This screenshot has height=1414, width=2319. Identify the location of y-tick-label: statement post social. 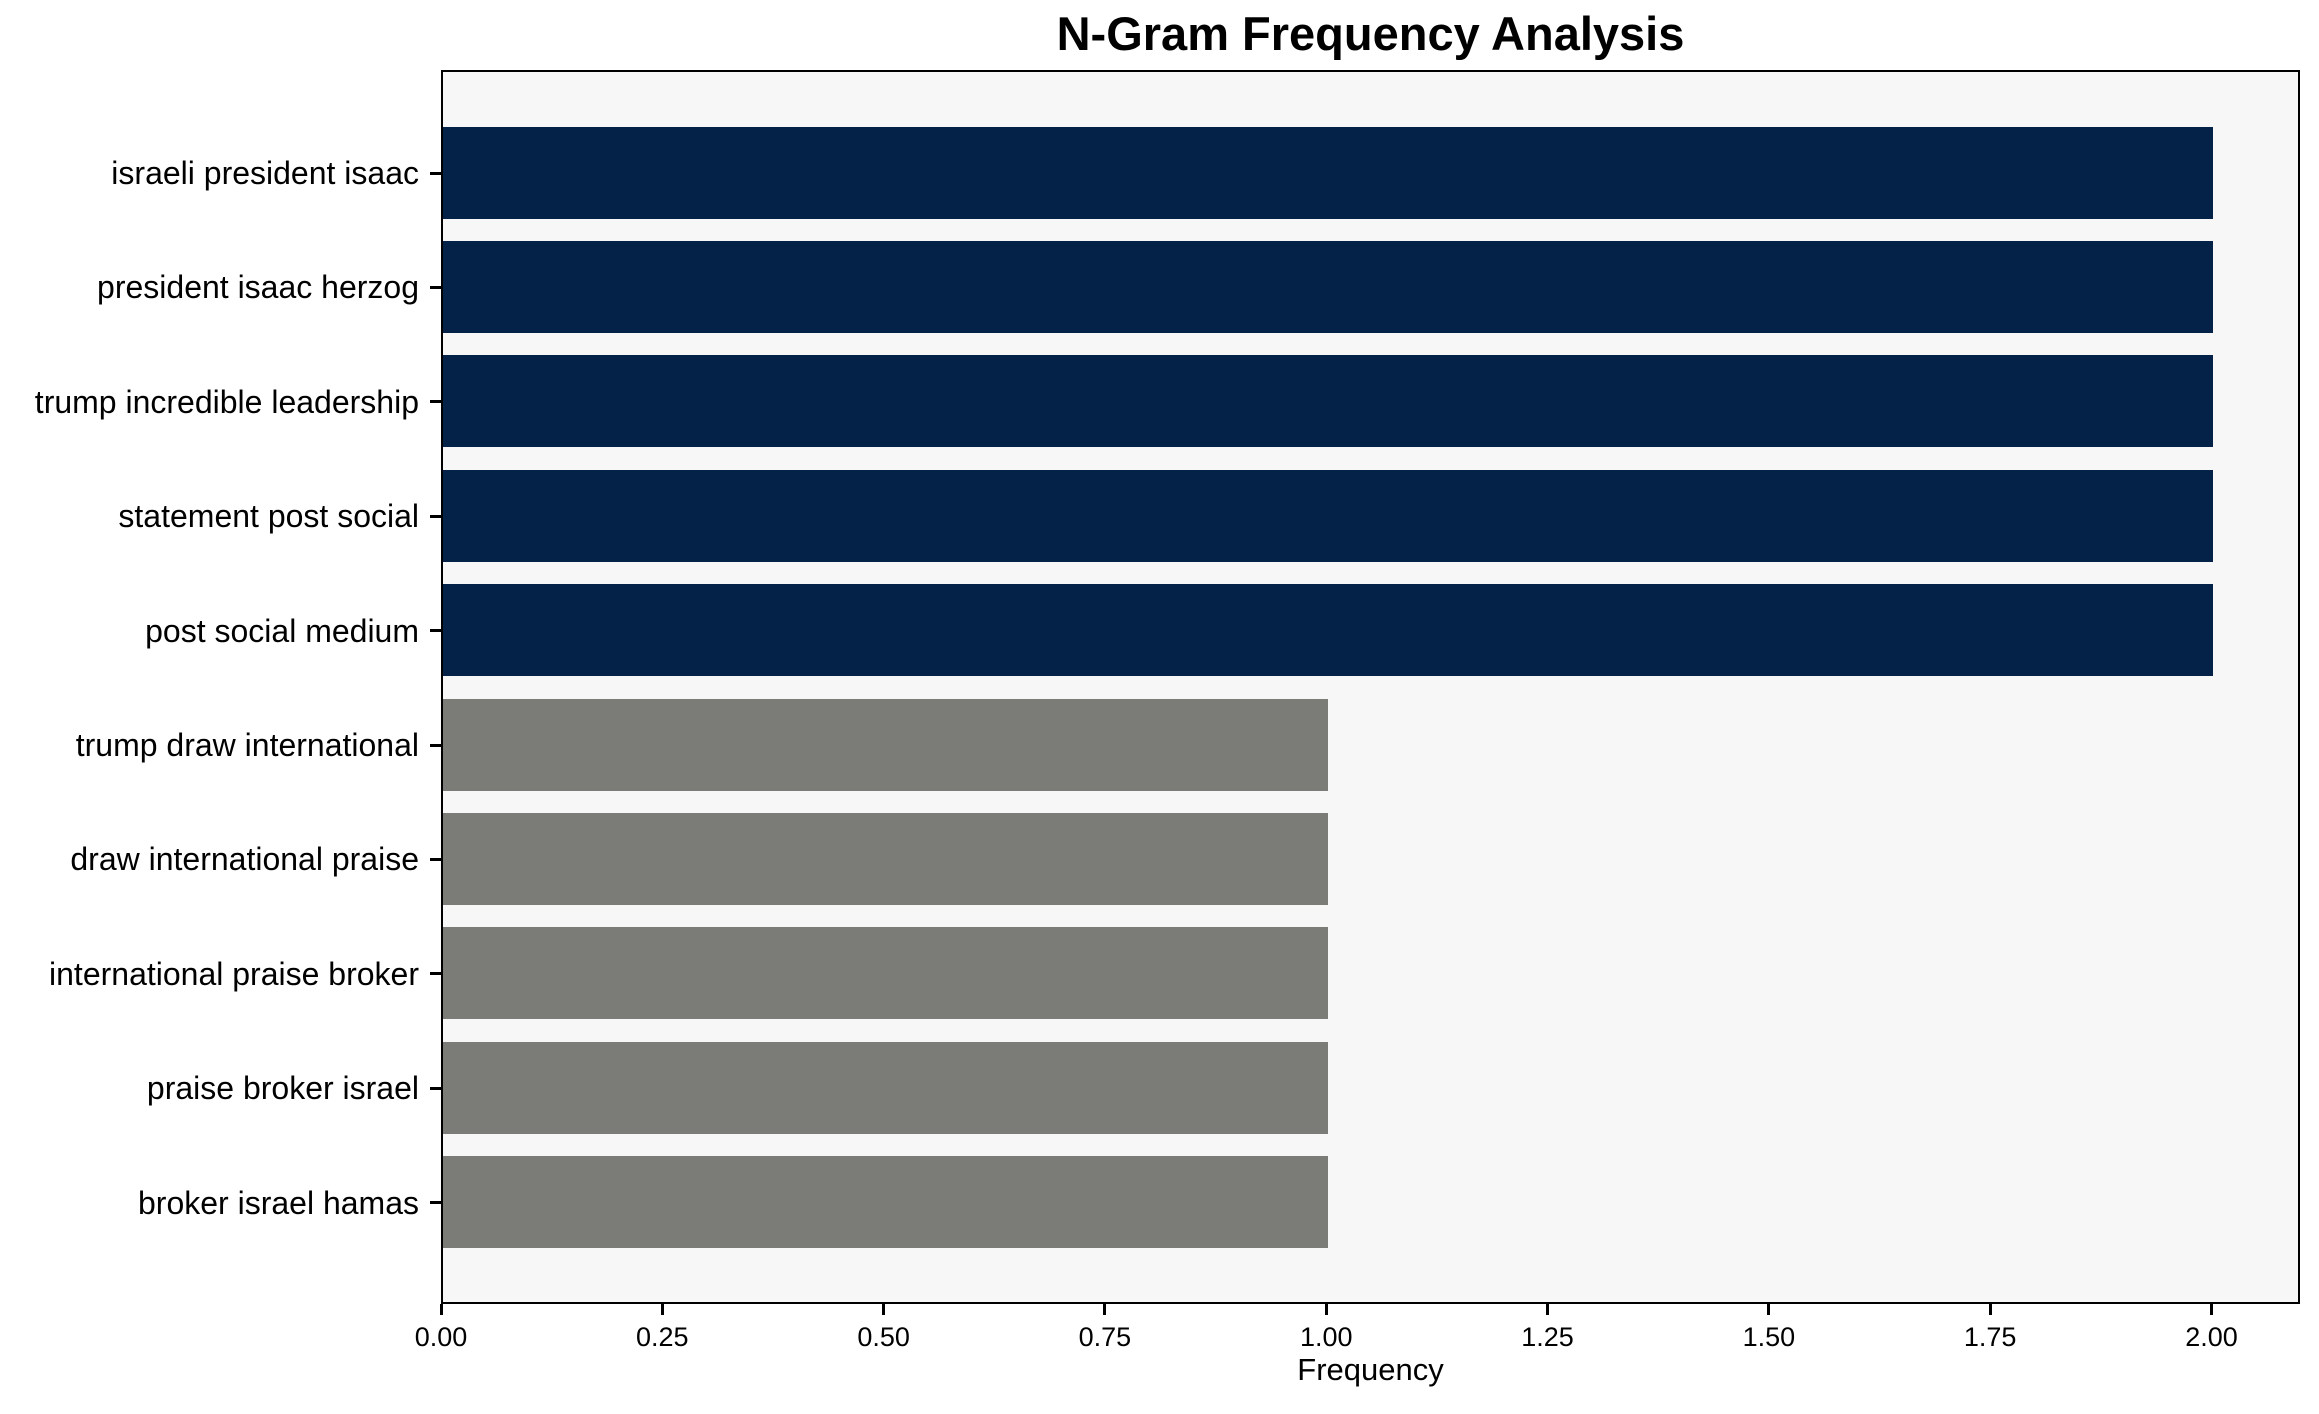
(268, 516).